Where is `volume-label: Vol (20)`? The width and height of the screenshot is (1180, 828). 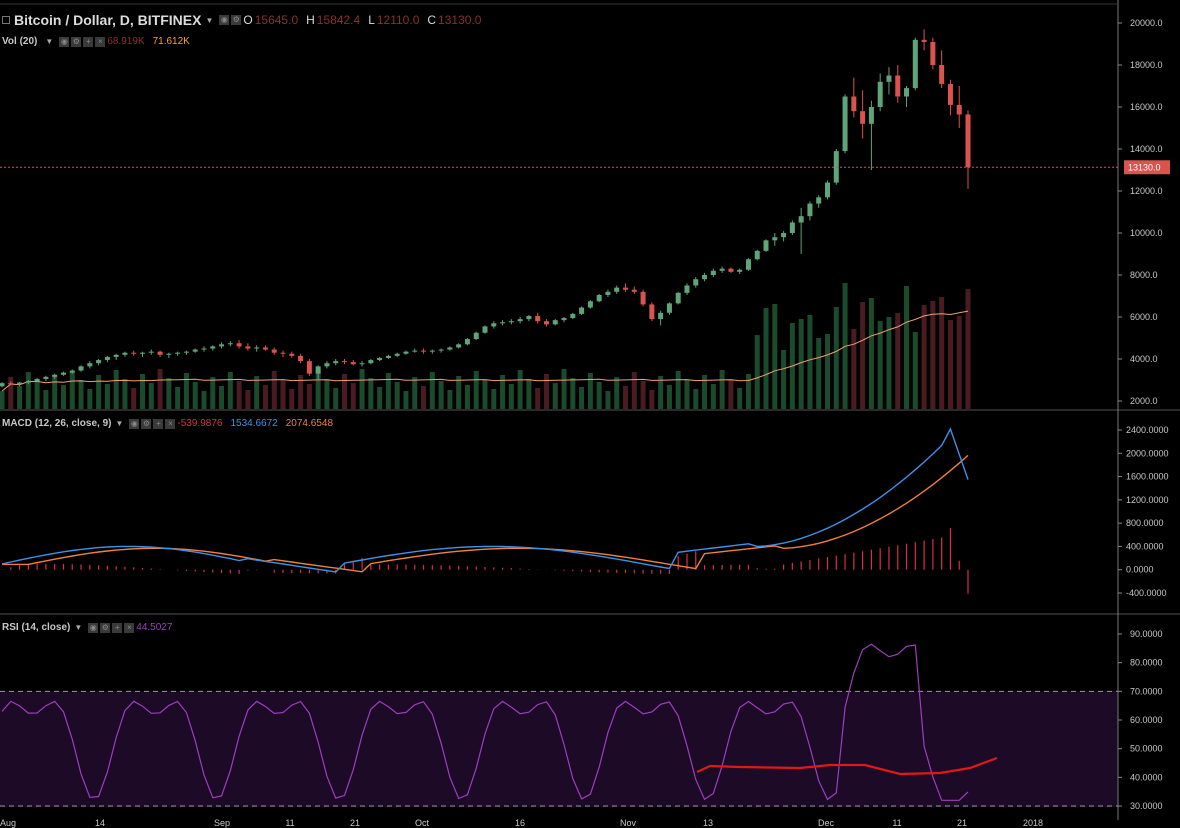 volume-label: Vol (20) is located at coordinates (20, 41).